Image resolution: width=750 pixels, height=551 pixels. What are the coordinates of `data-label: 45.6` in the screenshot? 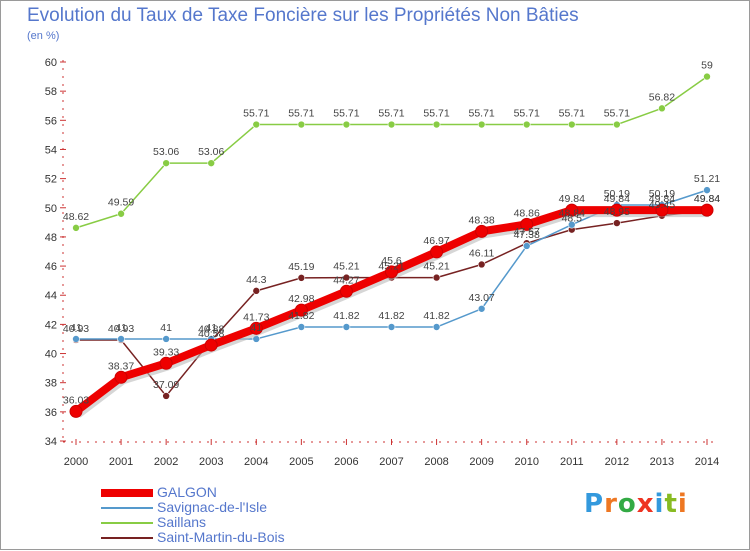 It's located at (391, 261).